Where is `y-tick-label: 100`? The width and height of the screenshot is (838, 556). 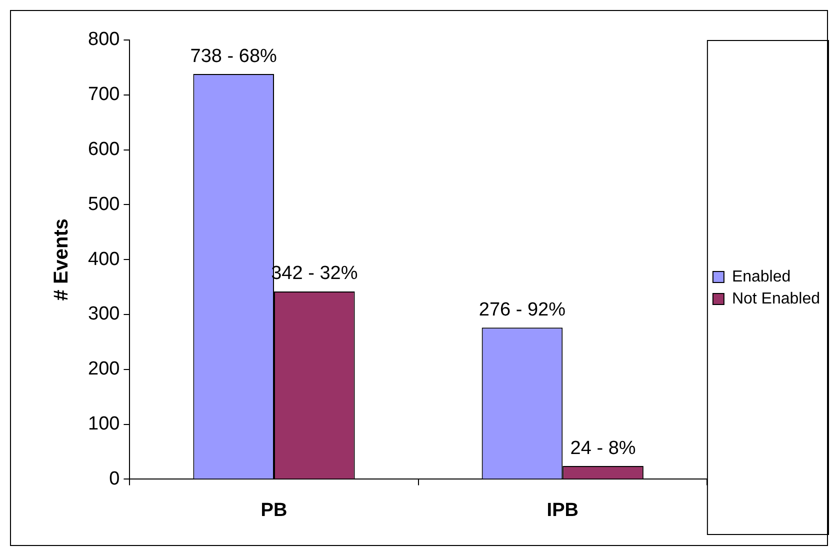 y-tick-label: 100 is located at coordinates (104, 424).